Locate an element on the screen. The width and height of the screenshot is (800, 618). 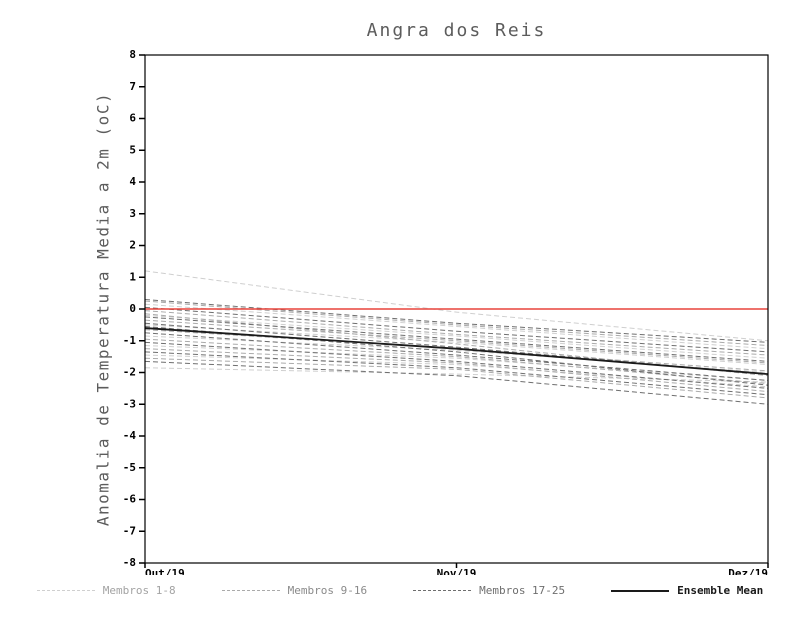
y-tick-label: 5 is located at coordinates (132, 149).